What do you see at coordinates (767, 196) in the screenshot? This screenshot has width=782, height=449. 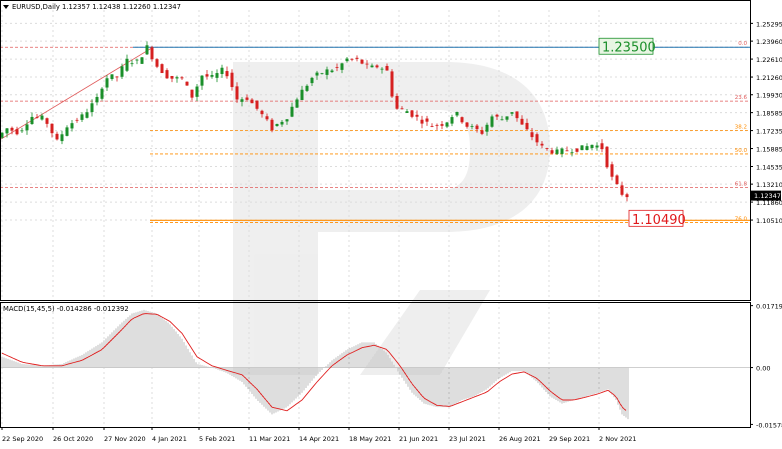 I see `current-price-label: 1.12347` at bounding box center [767, 196].